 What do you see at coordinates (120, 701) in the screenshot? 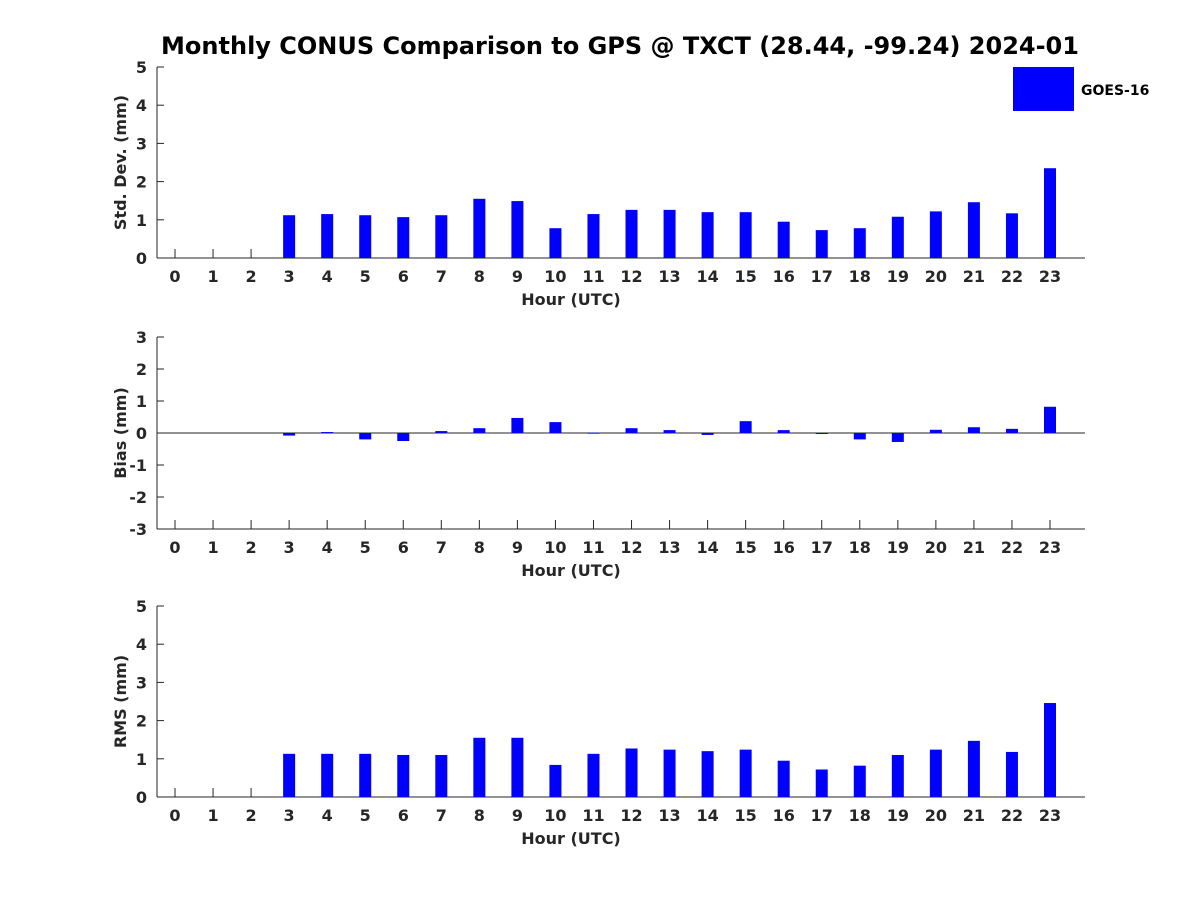
I see `y-axis-label: RMS (mm)` at bounding box center [120, 701].